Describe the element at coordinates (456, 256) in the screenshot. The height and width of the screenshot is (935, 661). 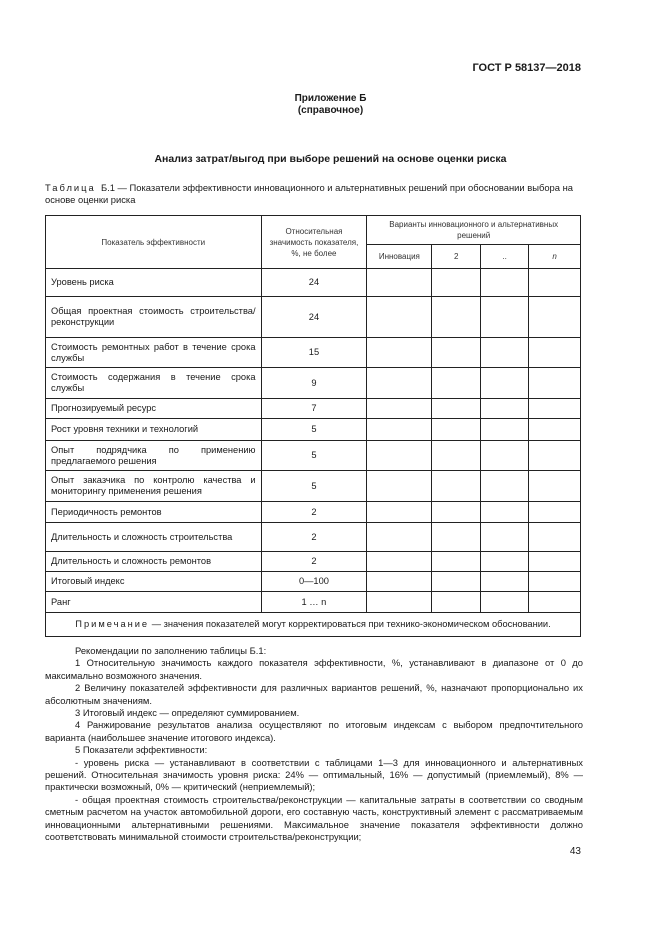
I see `header-variant-2: 2` at that location.